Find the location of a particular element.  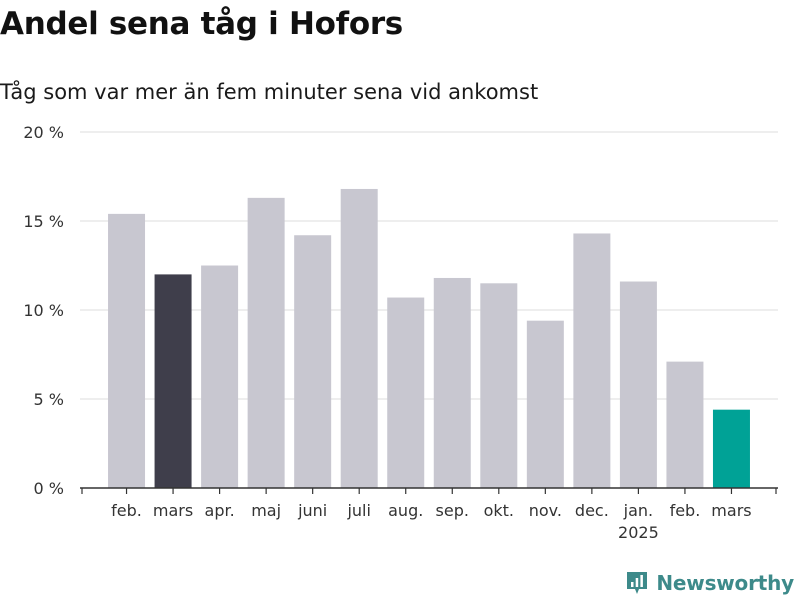

x-tick-label: nov. is located at coordinates (545, 510).